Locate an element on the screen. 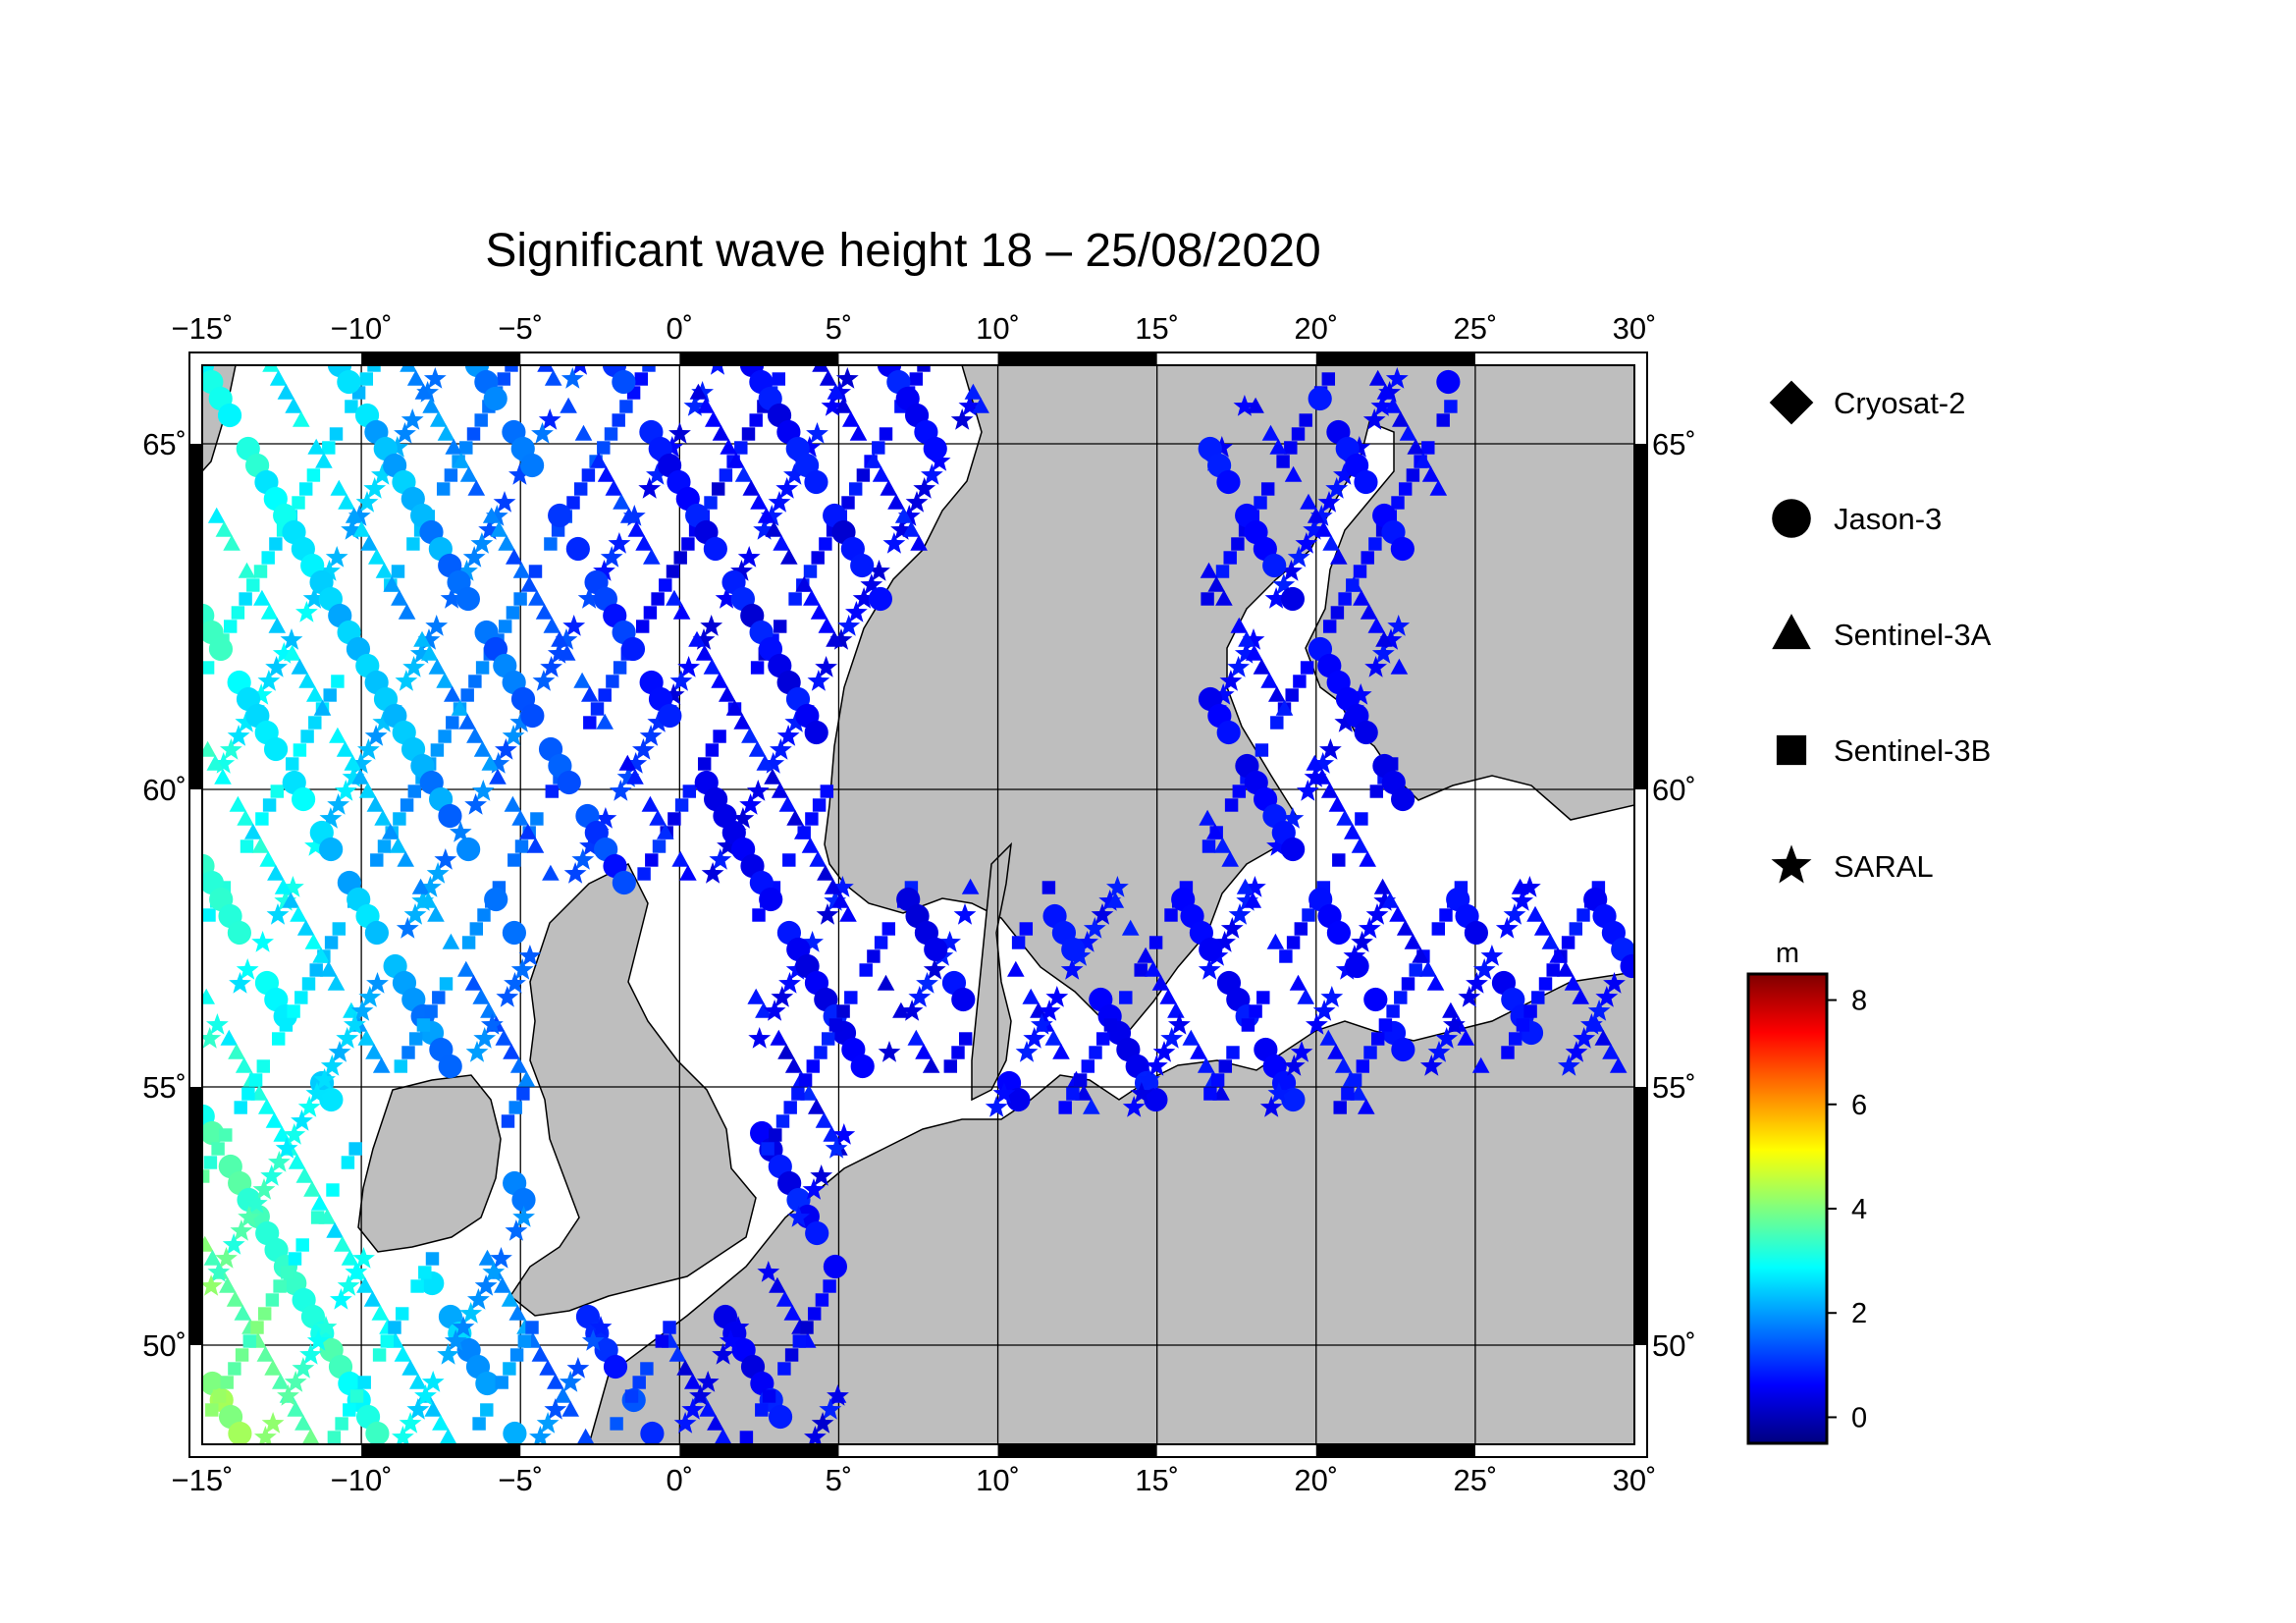 Image resolution: width=2296 pixels, height=1623 pixels. lon-tick-label: 5˚ is located at coordinates (840, 1480).